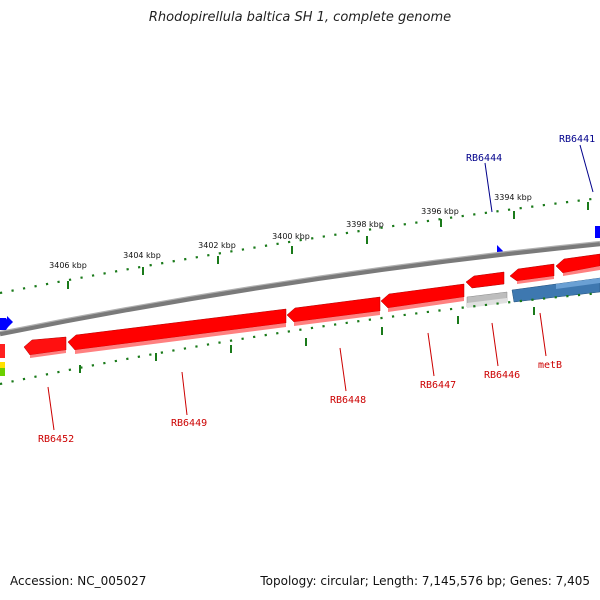  I want to click on upper-scale-major-ticks, so click(328, 245).